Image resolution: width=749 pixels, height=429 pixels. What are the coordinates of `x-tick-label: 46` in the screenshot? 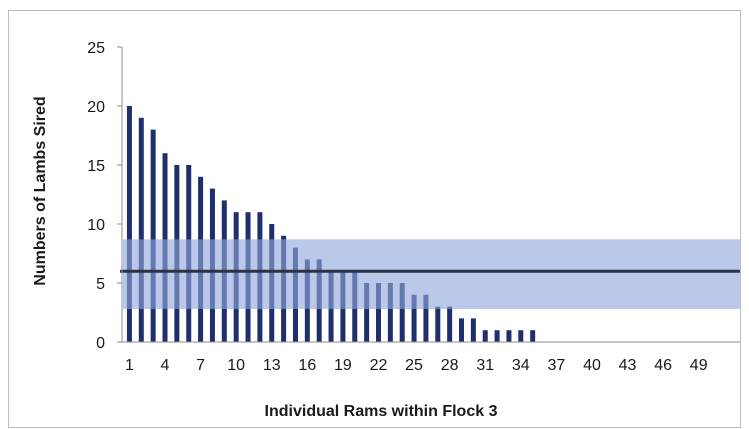 It's located at (663, 365).